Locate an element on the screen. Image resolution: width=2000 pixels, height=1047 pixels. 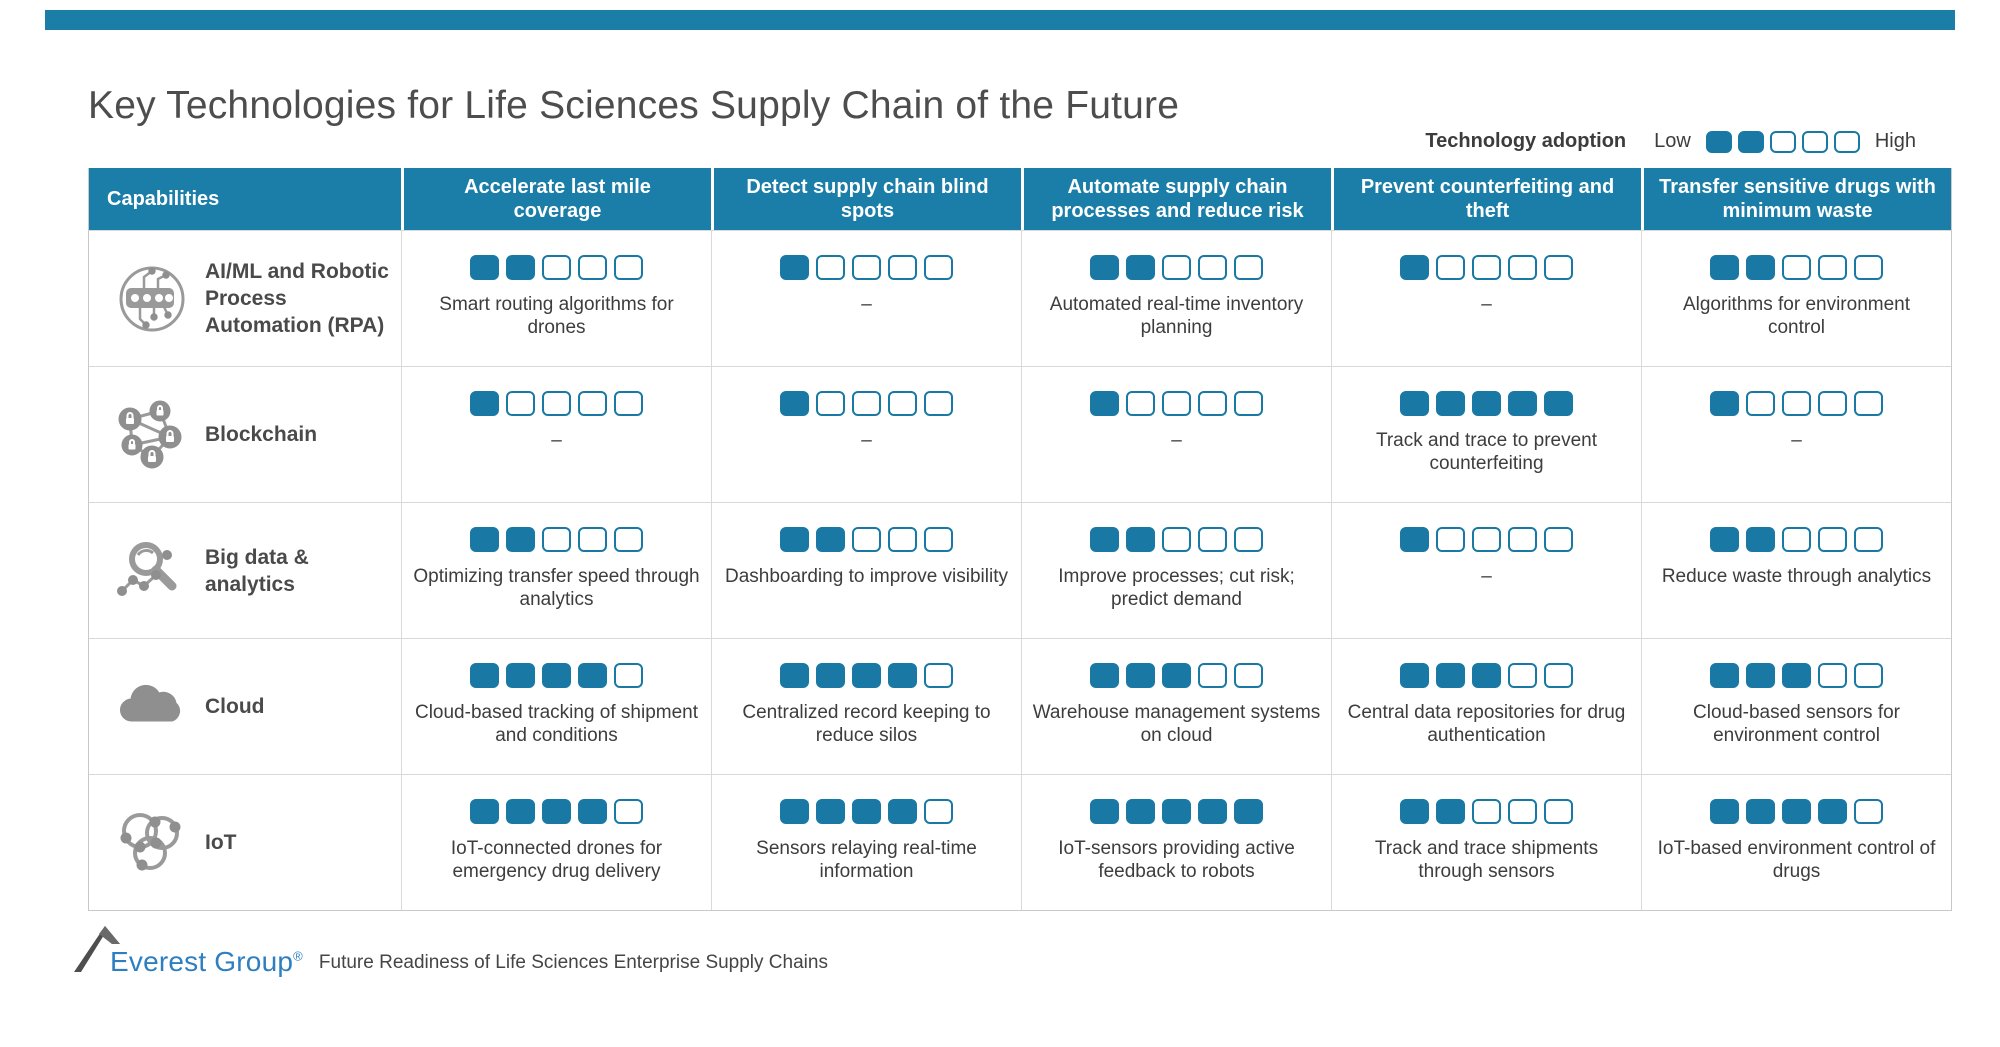
capability-cell-blockchain: Blockchain is located at coordinates (245, 434).